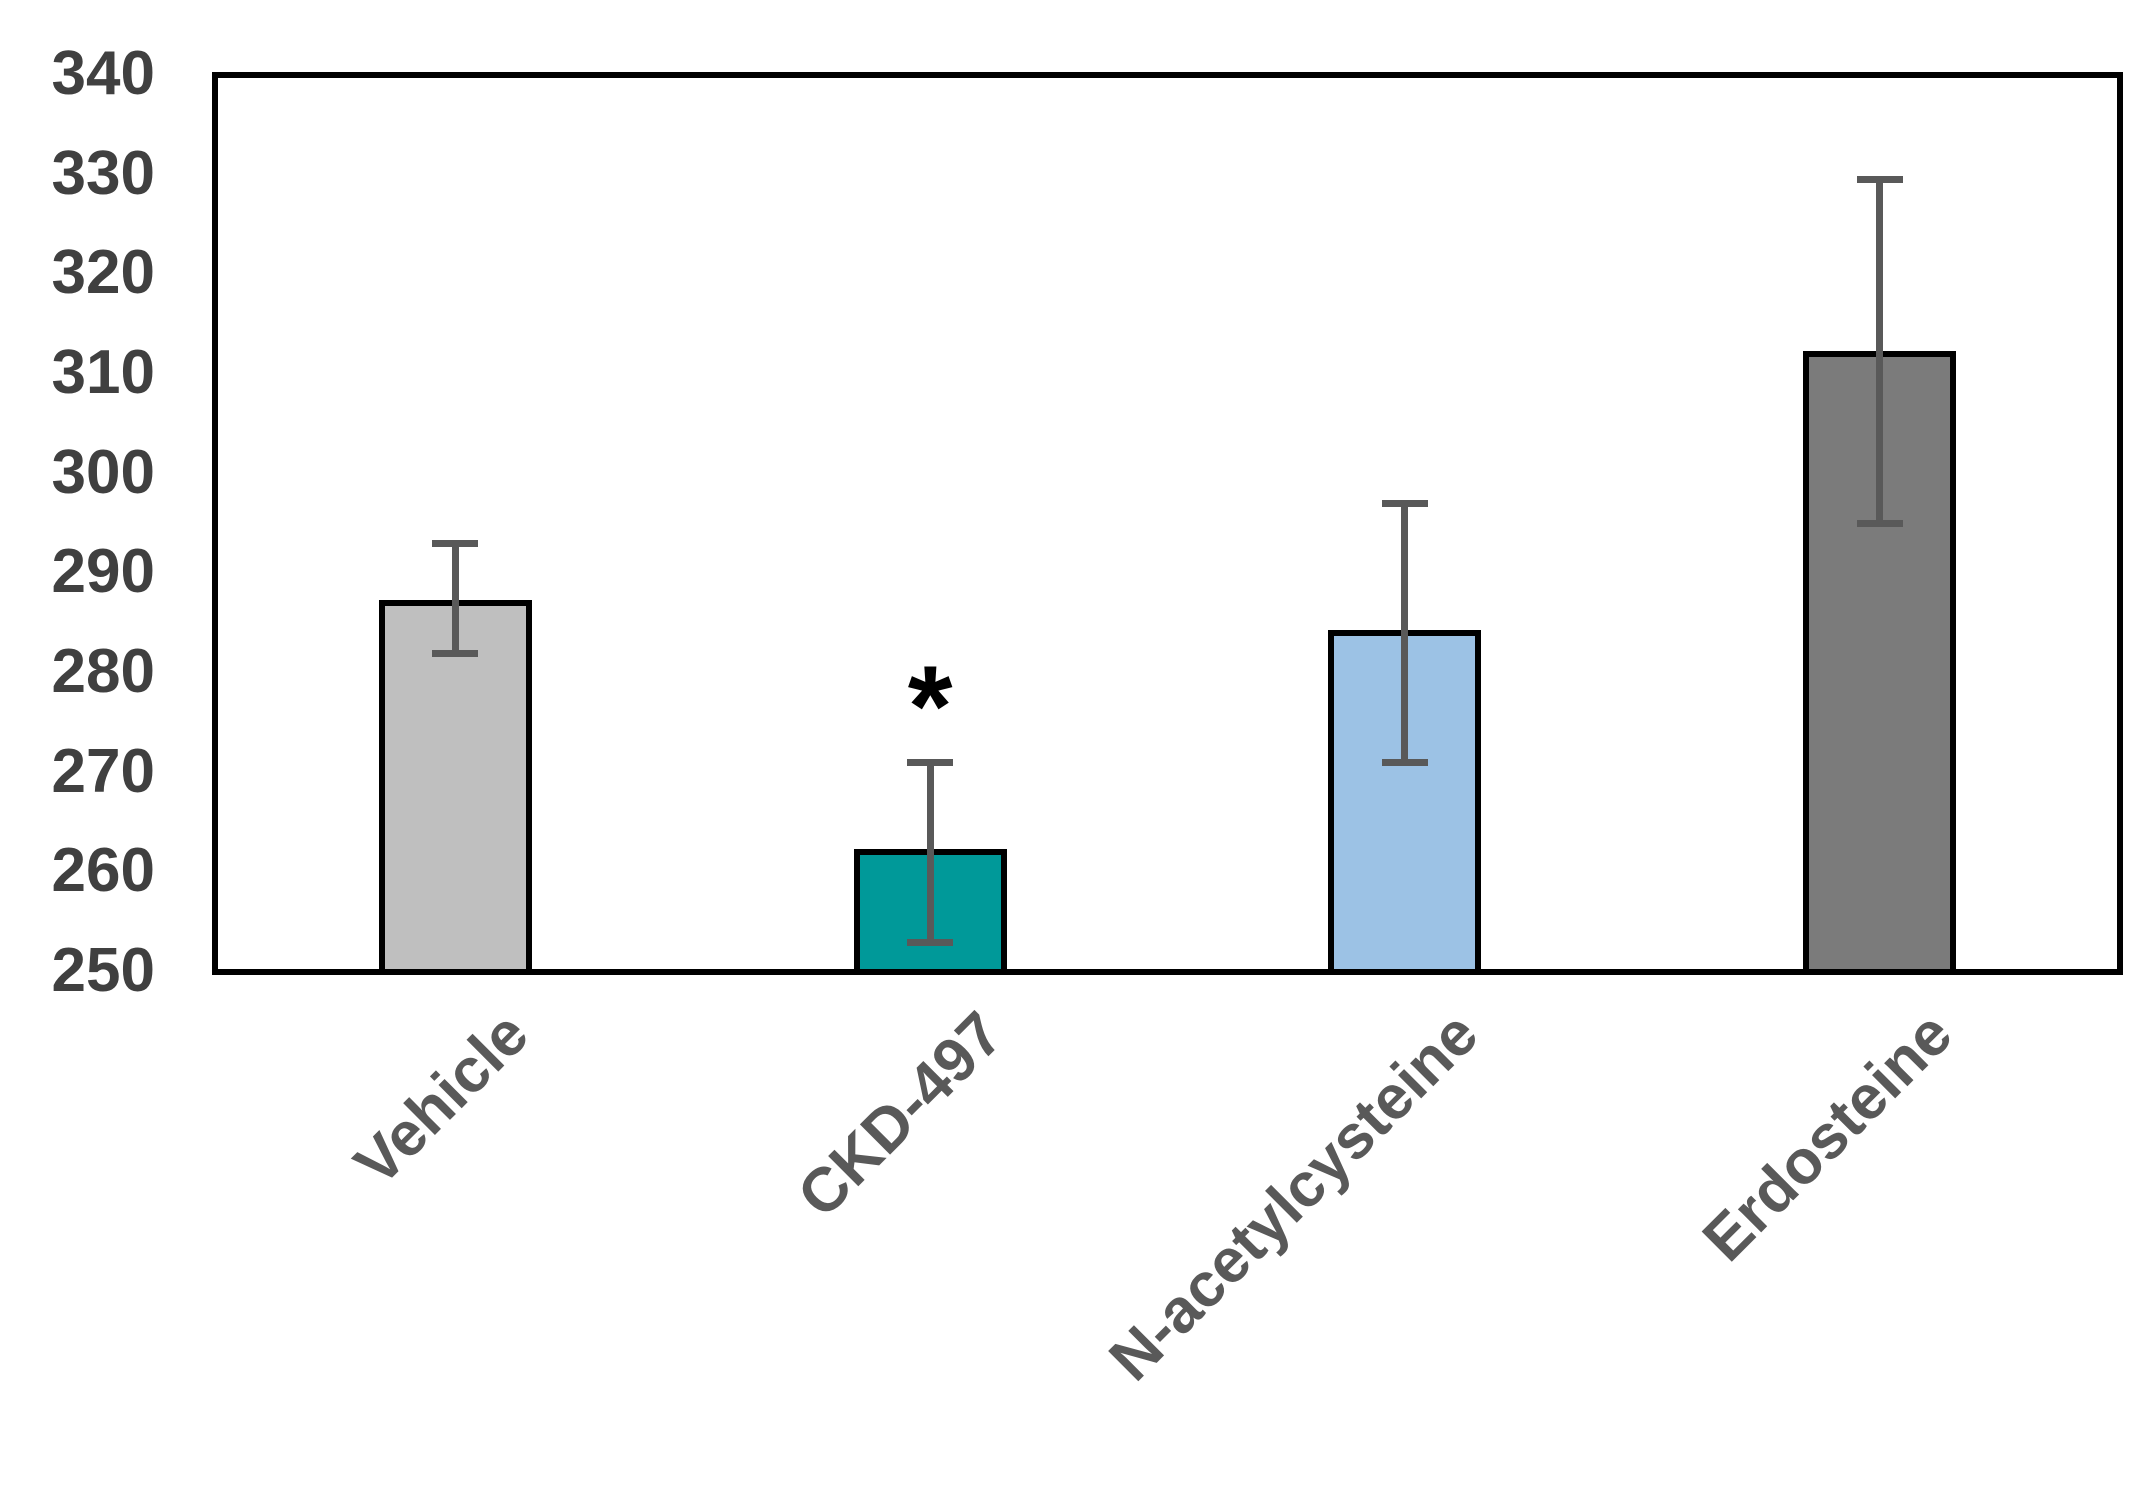 This screenshot has height=1507, width=2155. Describe the element at coordinates (103, 73) in the screenshot. I see `y-tick-label: 340` at that location.